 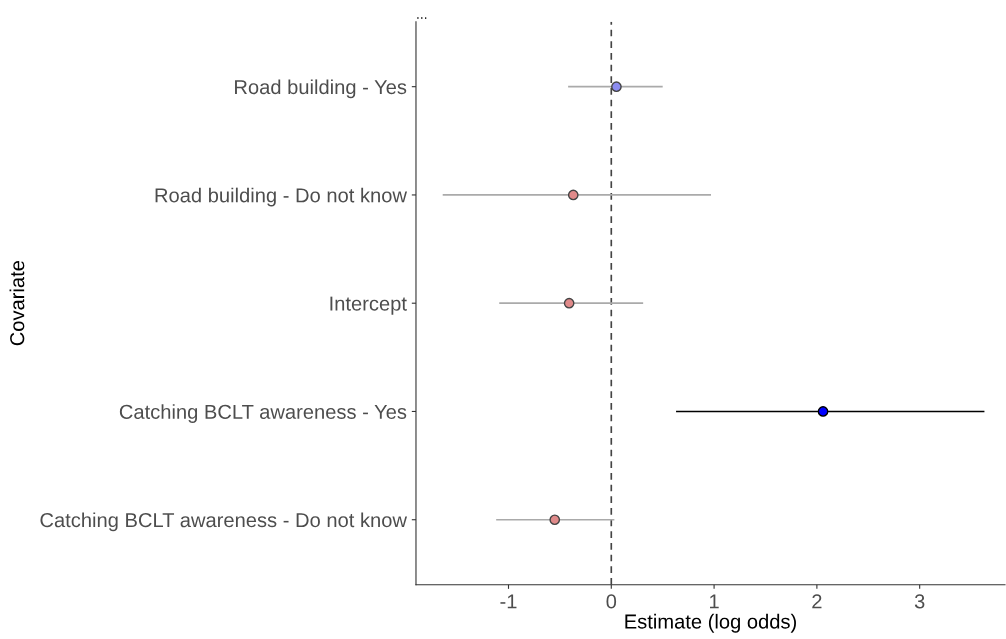 What do you see at coordinates (281, 197) in the screenshot?
I see `y-tick-label: Road building - Do not know` at bounding box center [281, 197].